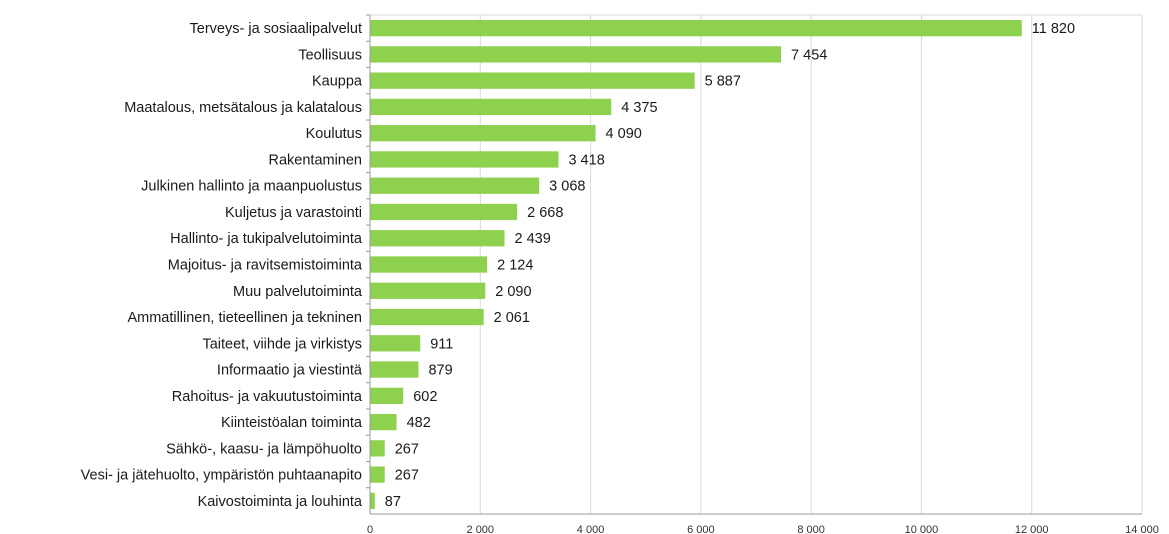  What do you see at coordinates (330, 55) in the screenshot?
I see `category-label: Teollisuus` at bounding box center [330, 55].